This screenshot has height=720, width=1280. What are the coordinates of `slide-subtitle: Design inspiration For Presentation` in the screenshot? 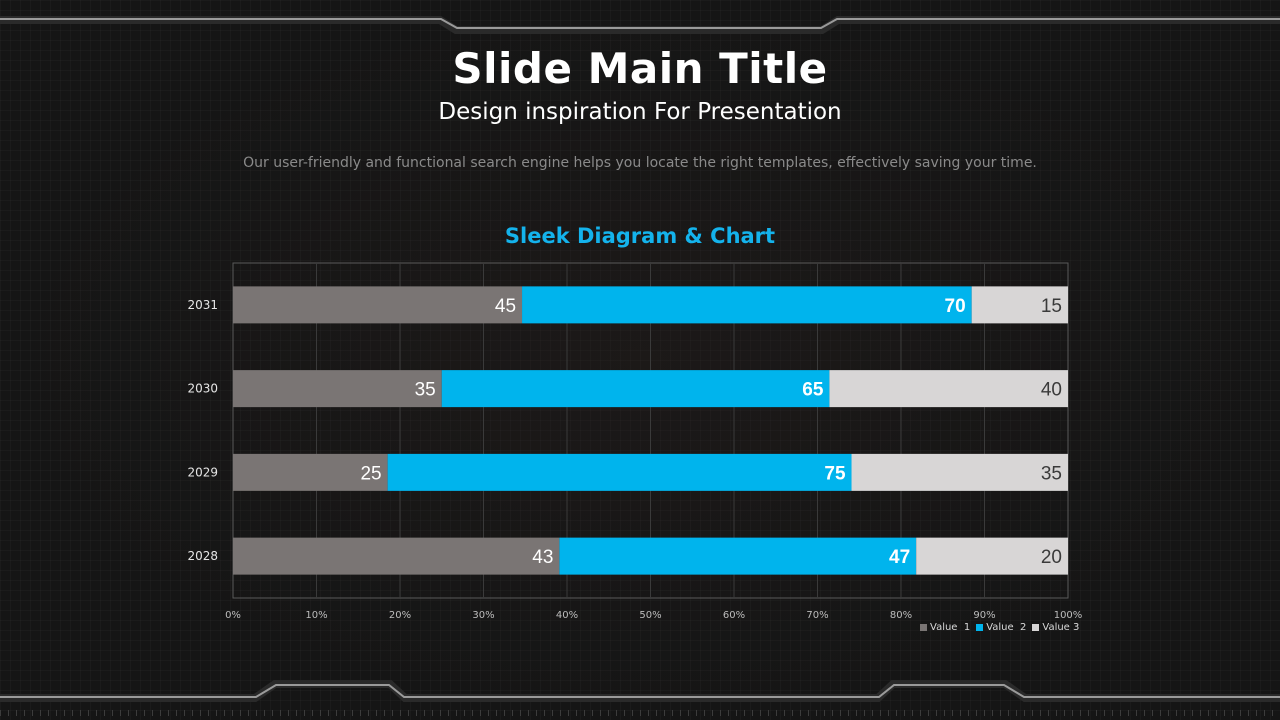 It's located at (640, 112).